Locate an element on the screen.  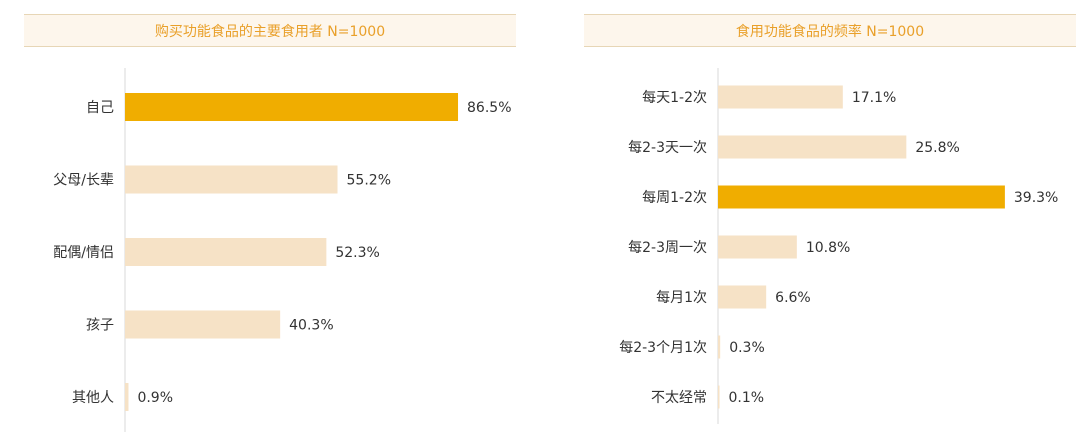
value-label: 40.3% is located at coordinates (311, 326).